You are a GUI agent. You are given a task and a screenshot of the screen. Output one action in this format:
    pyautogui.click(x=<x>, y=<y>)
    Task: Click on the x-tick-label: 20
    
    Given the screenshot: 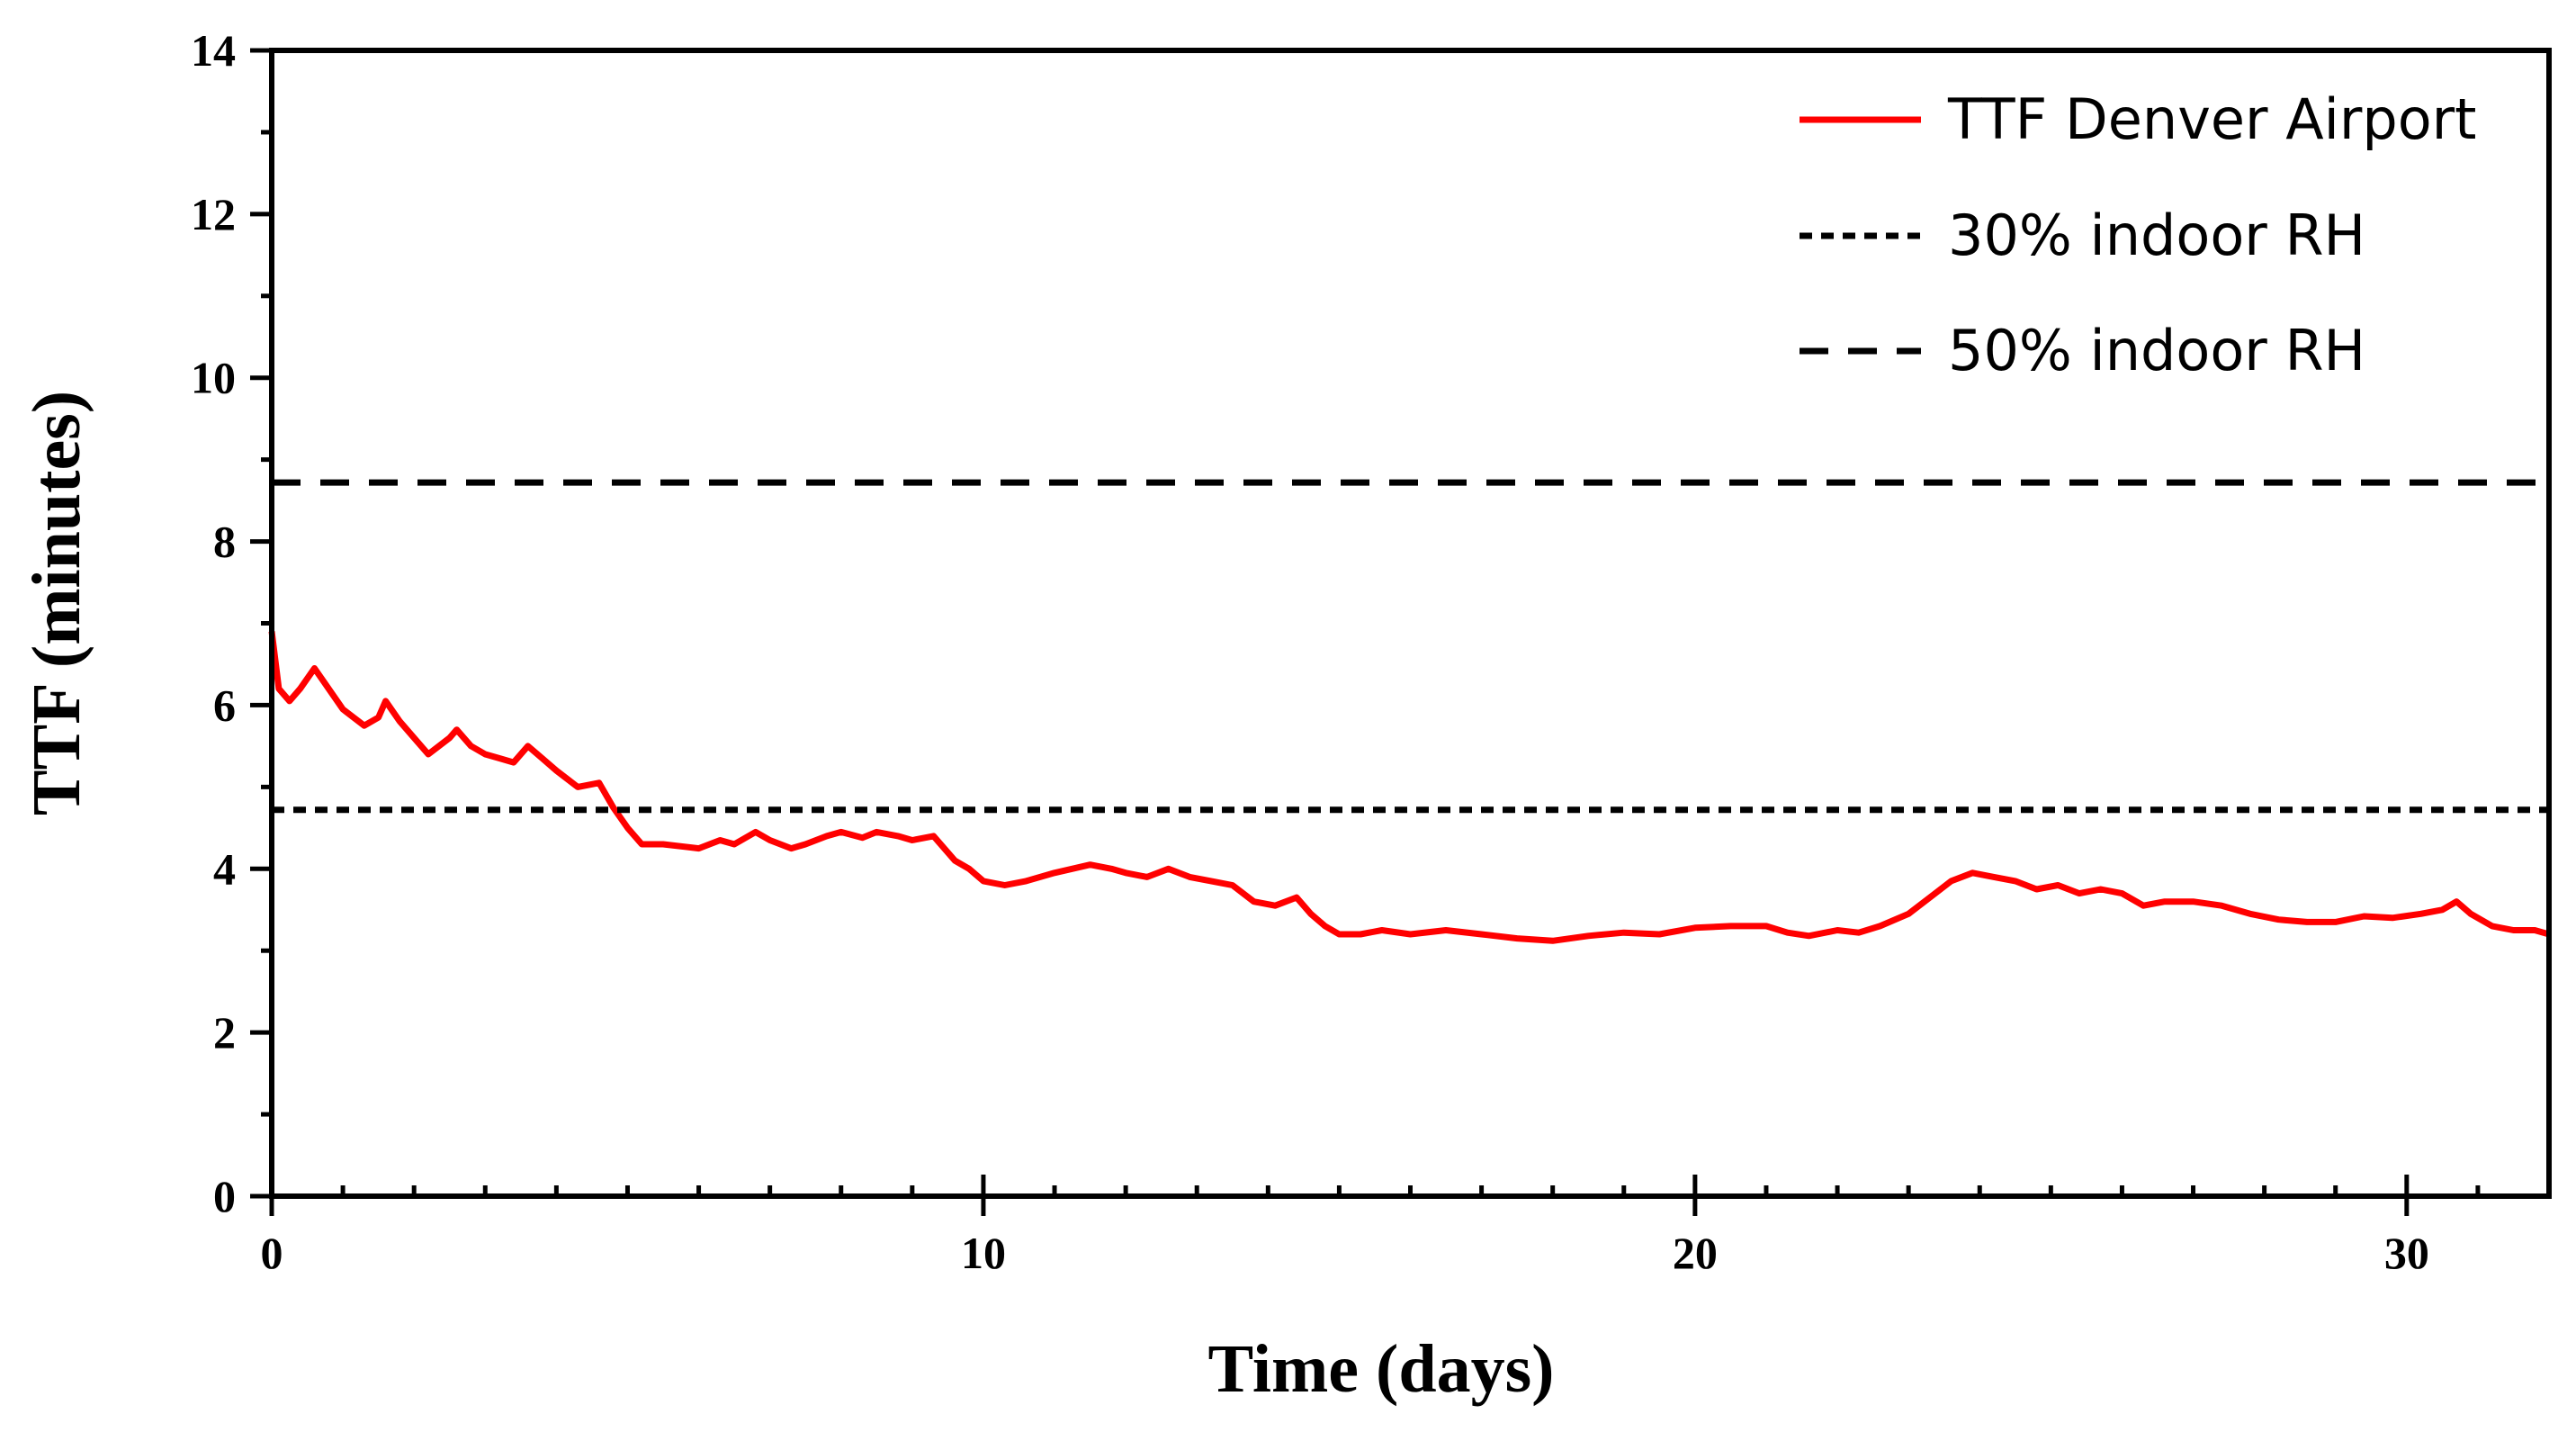 What is the action you would take?
    pyautogui.click(x=1696, y=1253)
    